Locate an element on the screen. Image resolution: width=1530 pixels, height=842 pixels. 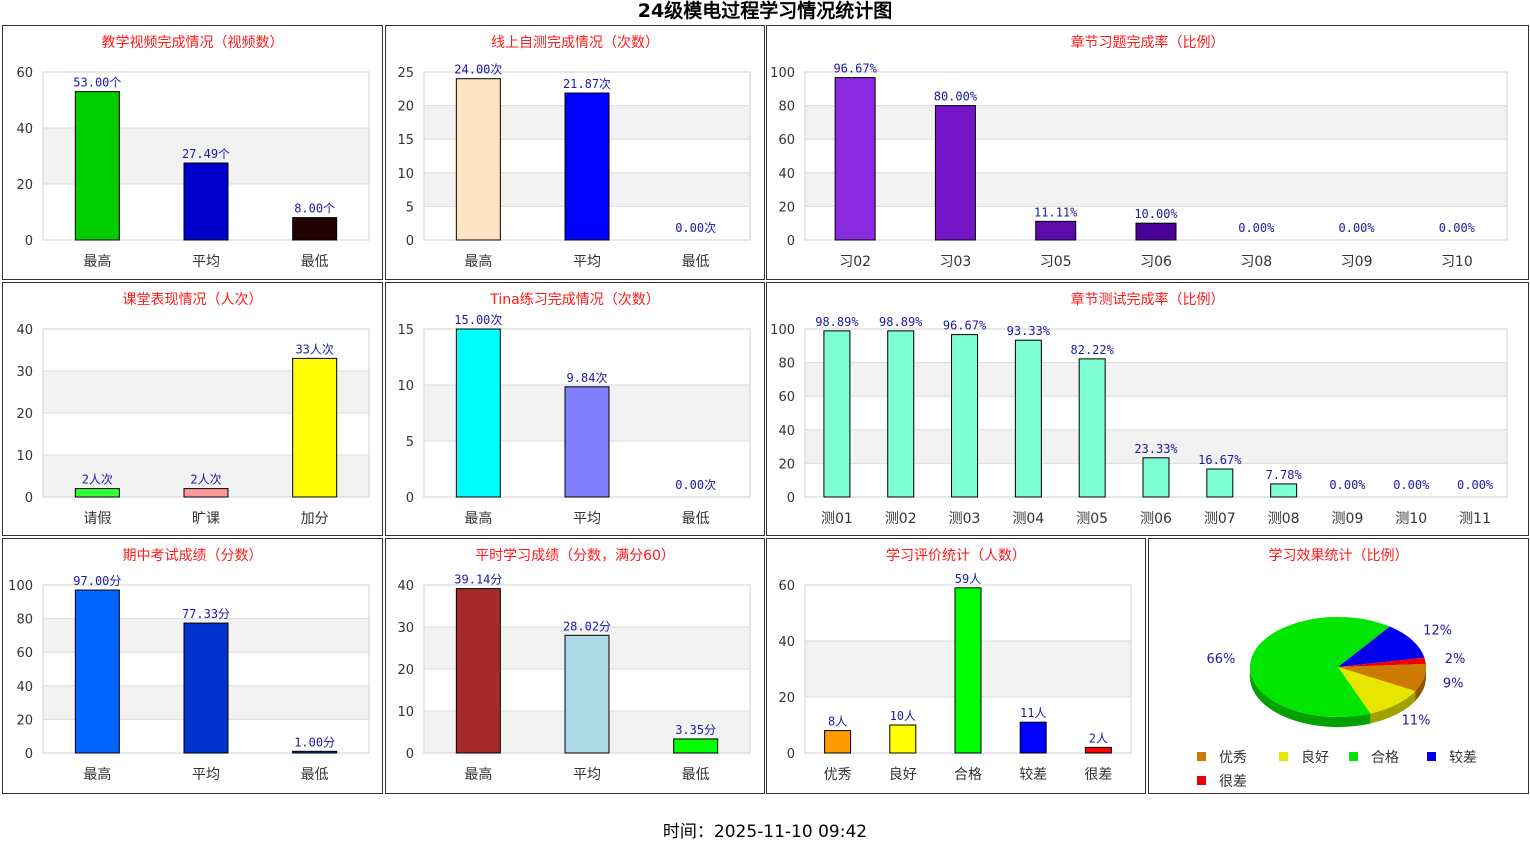
data-label: 33人次 is located at coordinates (314, 349).